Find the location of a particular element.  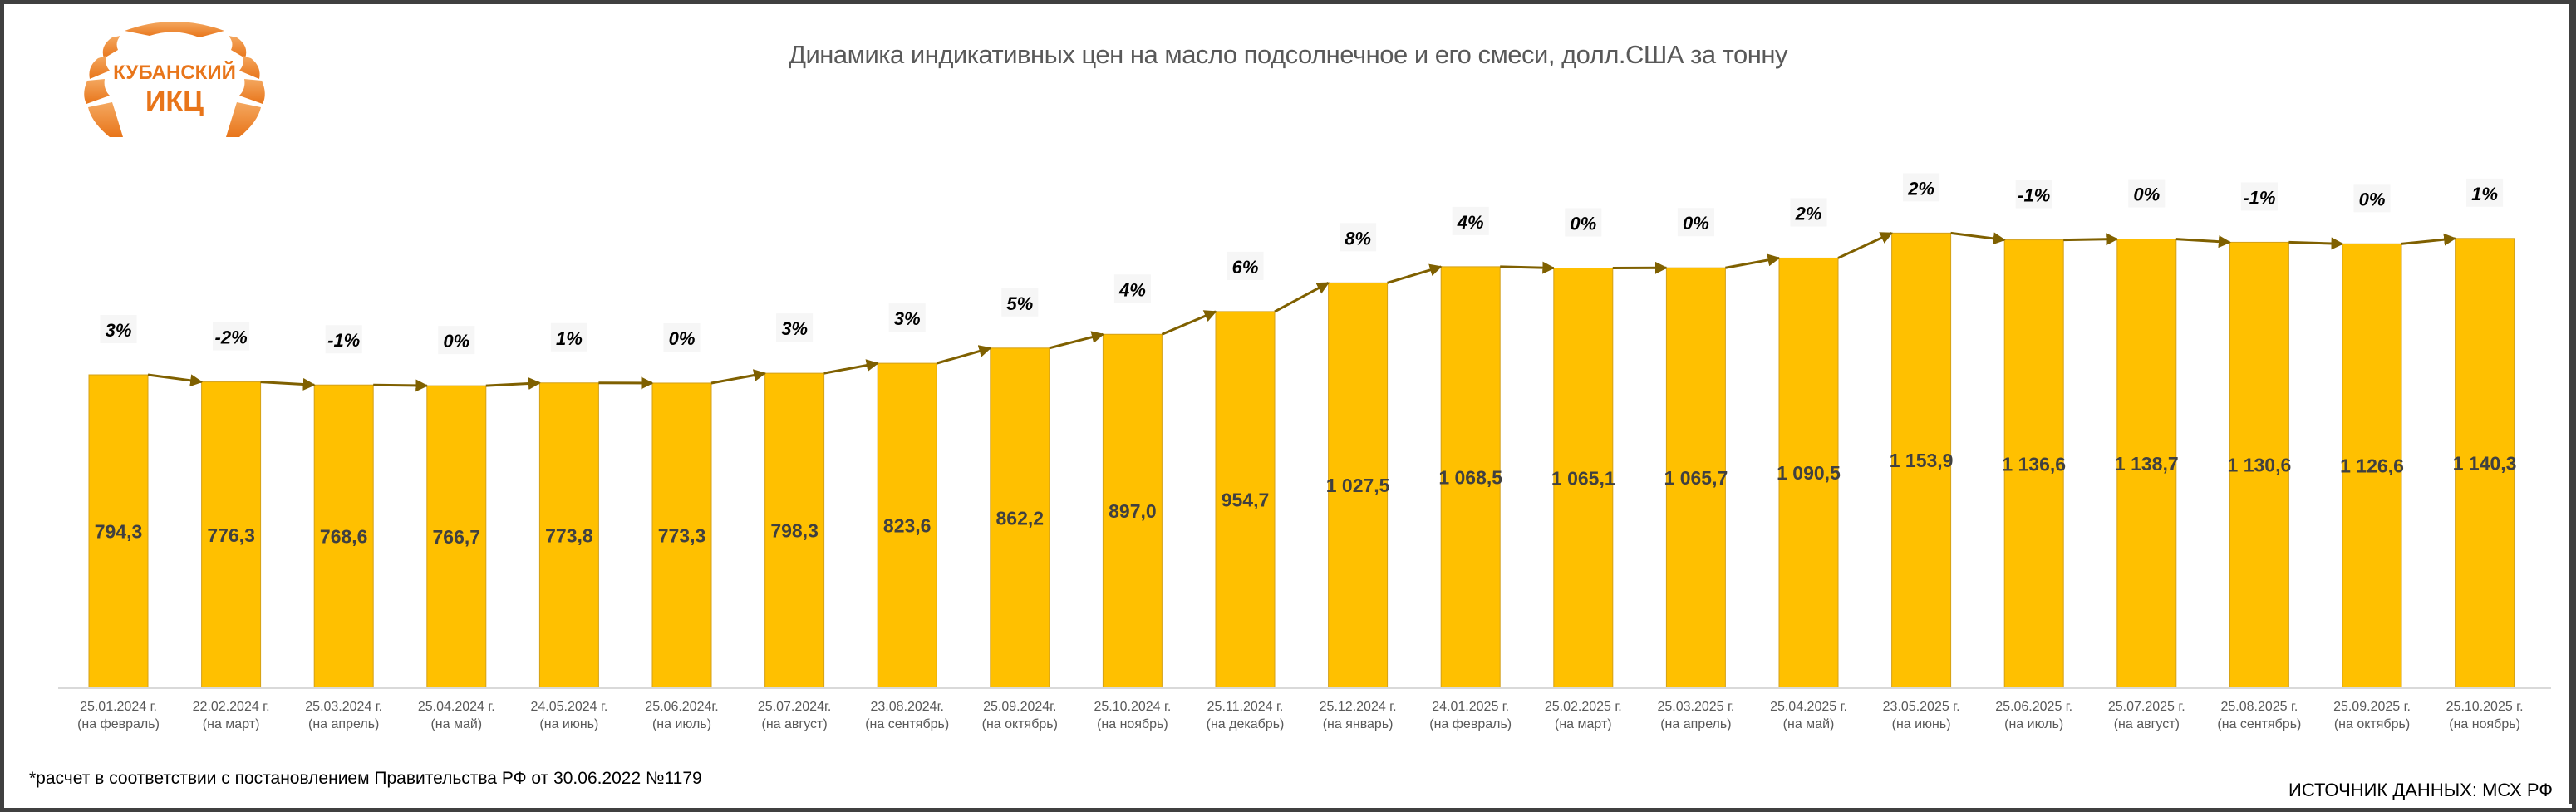

bar-value-label: 798,3 is located at coordinates (794, 531).